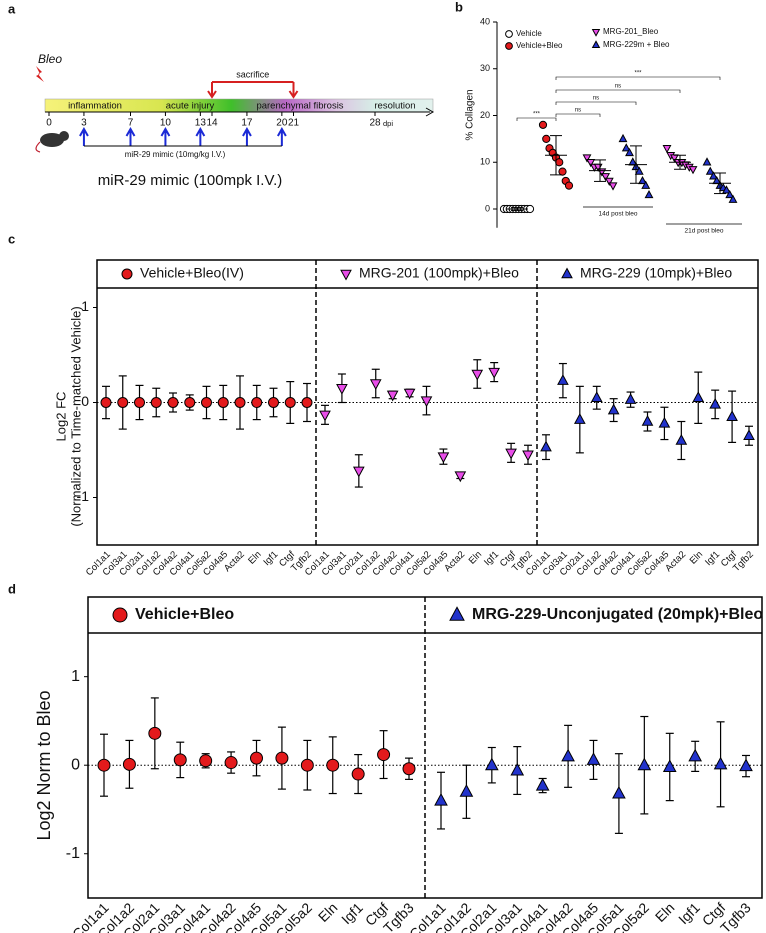  I want to click on panel-label: d, so click(12, 588).